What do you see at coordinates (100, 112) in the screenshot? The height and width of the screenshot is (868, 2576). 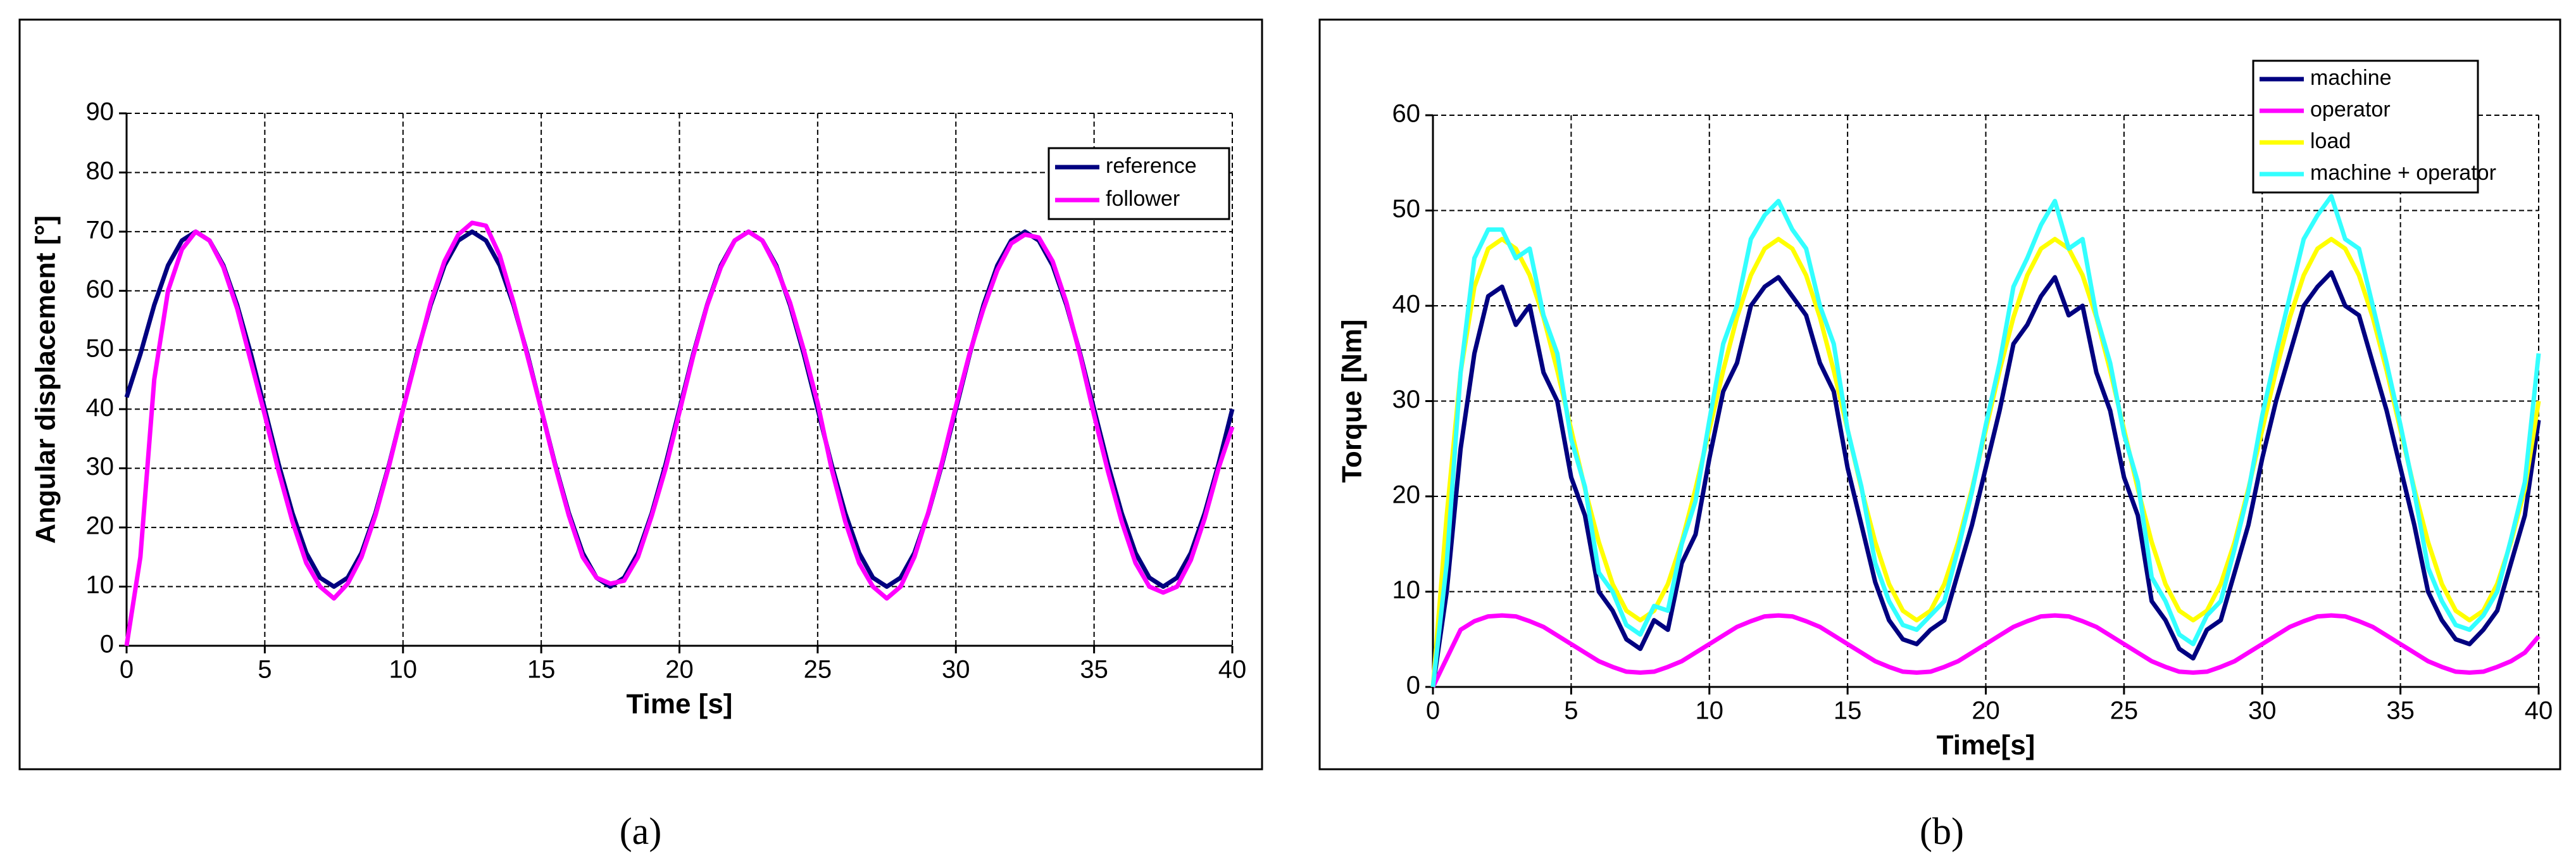 I see `y-tick-label: 90` at bounding box center [100, 112].